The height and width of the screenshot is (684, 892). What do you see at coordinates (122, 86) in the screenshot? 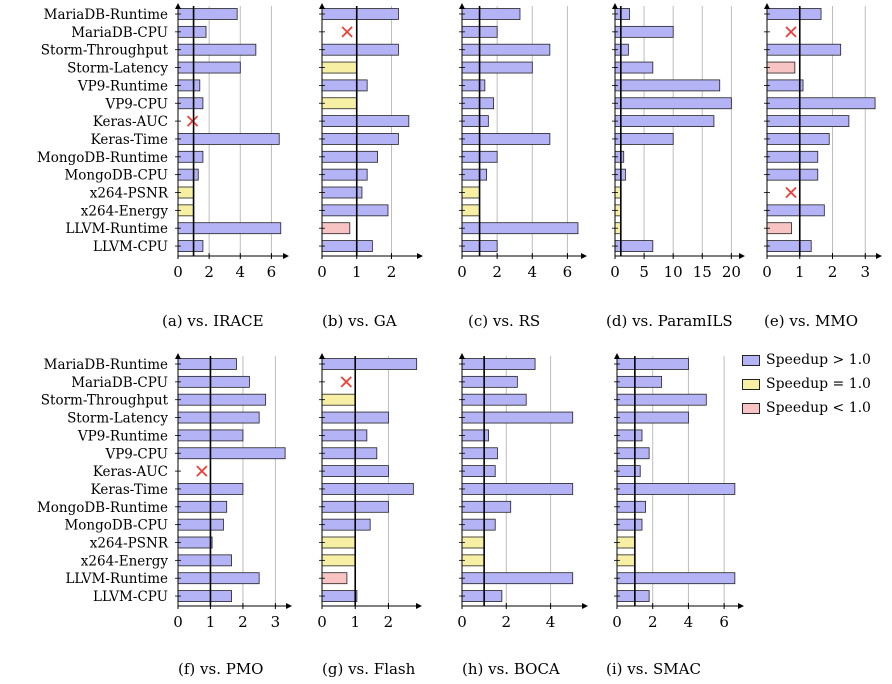
I see `row-label-0-4: VP9-Runtime` at bounding box center [122, 86].